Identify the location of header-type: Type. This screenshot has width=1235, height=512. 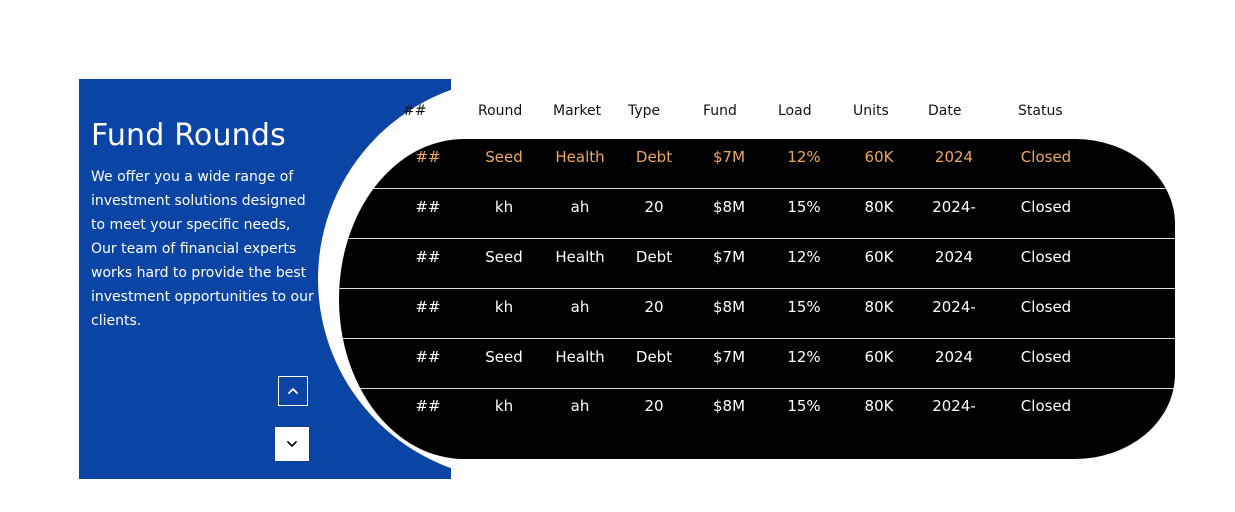
(644, 111).